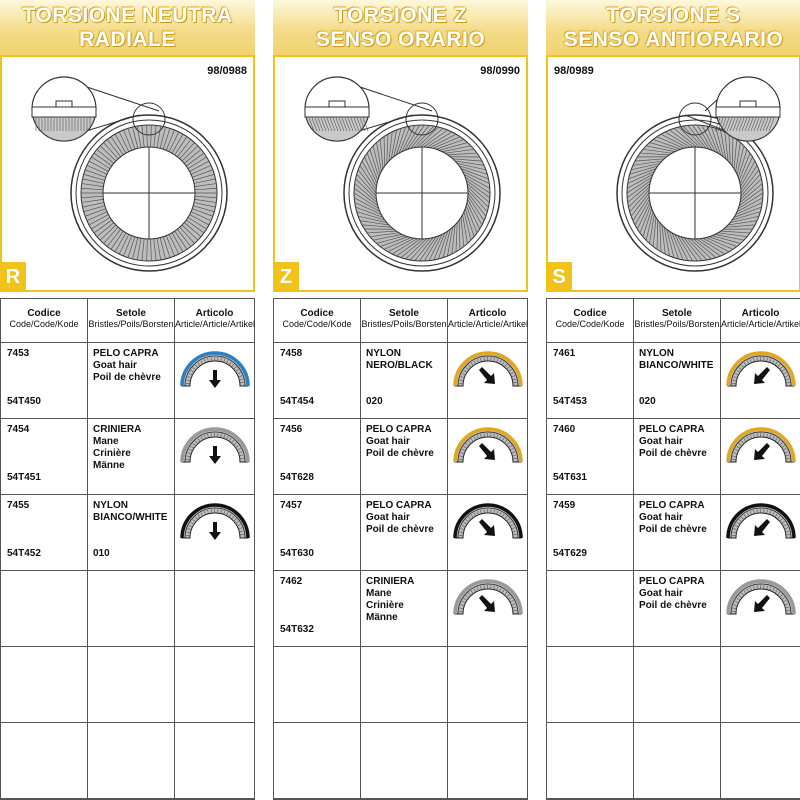 Image resolution: width=800 pixels, height=800 pixels. I want to click on header-title-line1: TORSIONE S, so click(673, 15).